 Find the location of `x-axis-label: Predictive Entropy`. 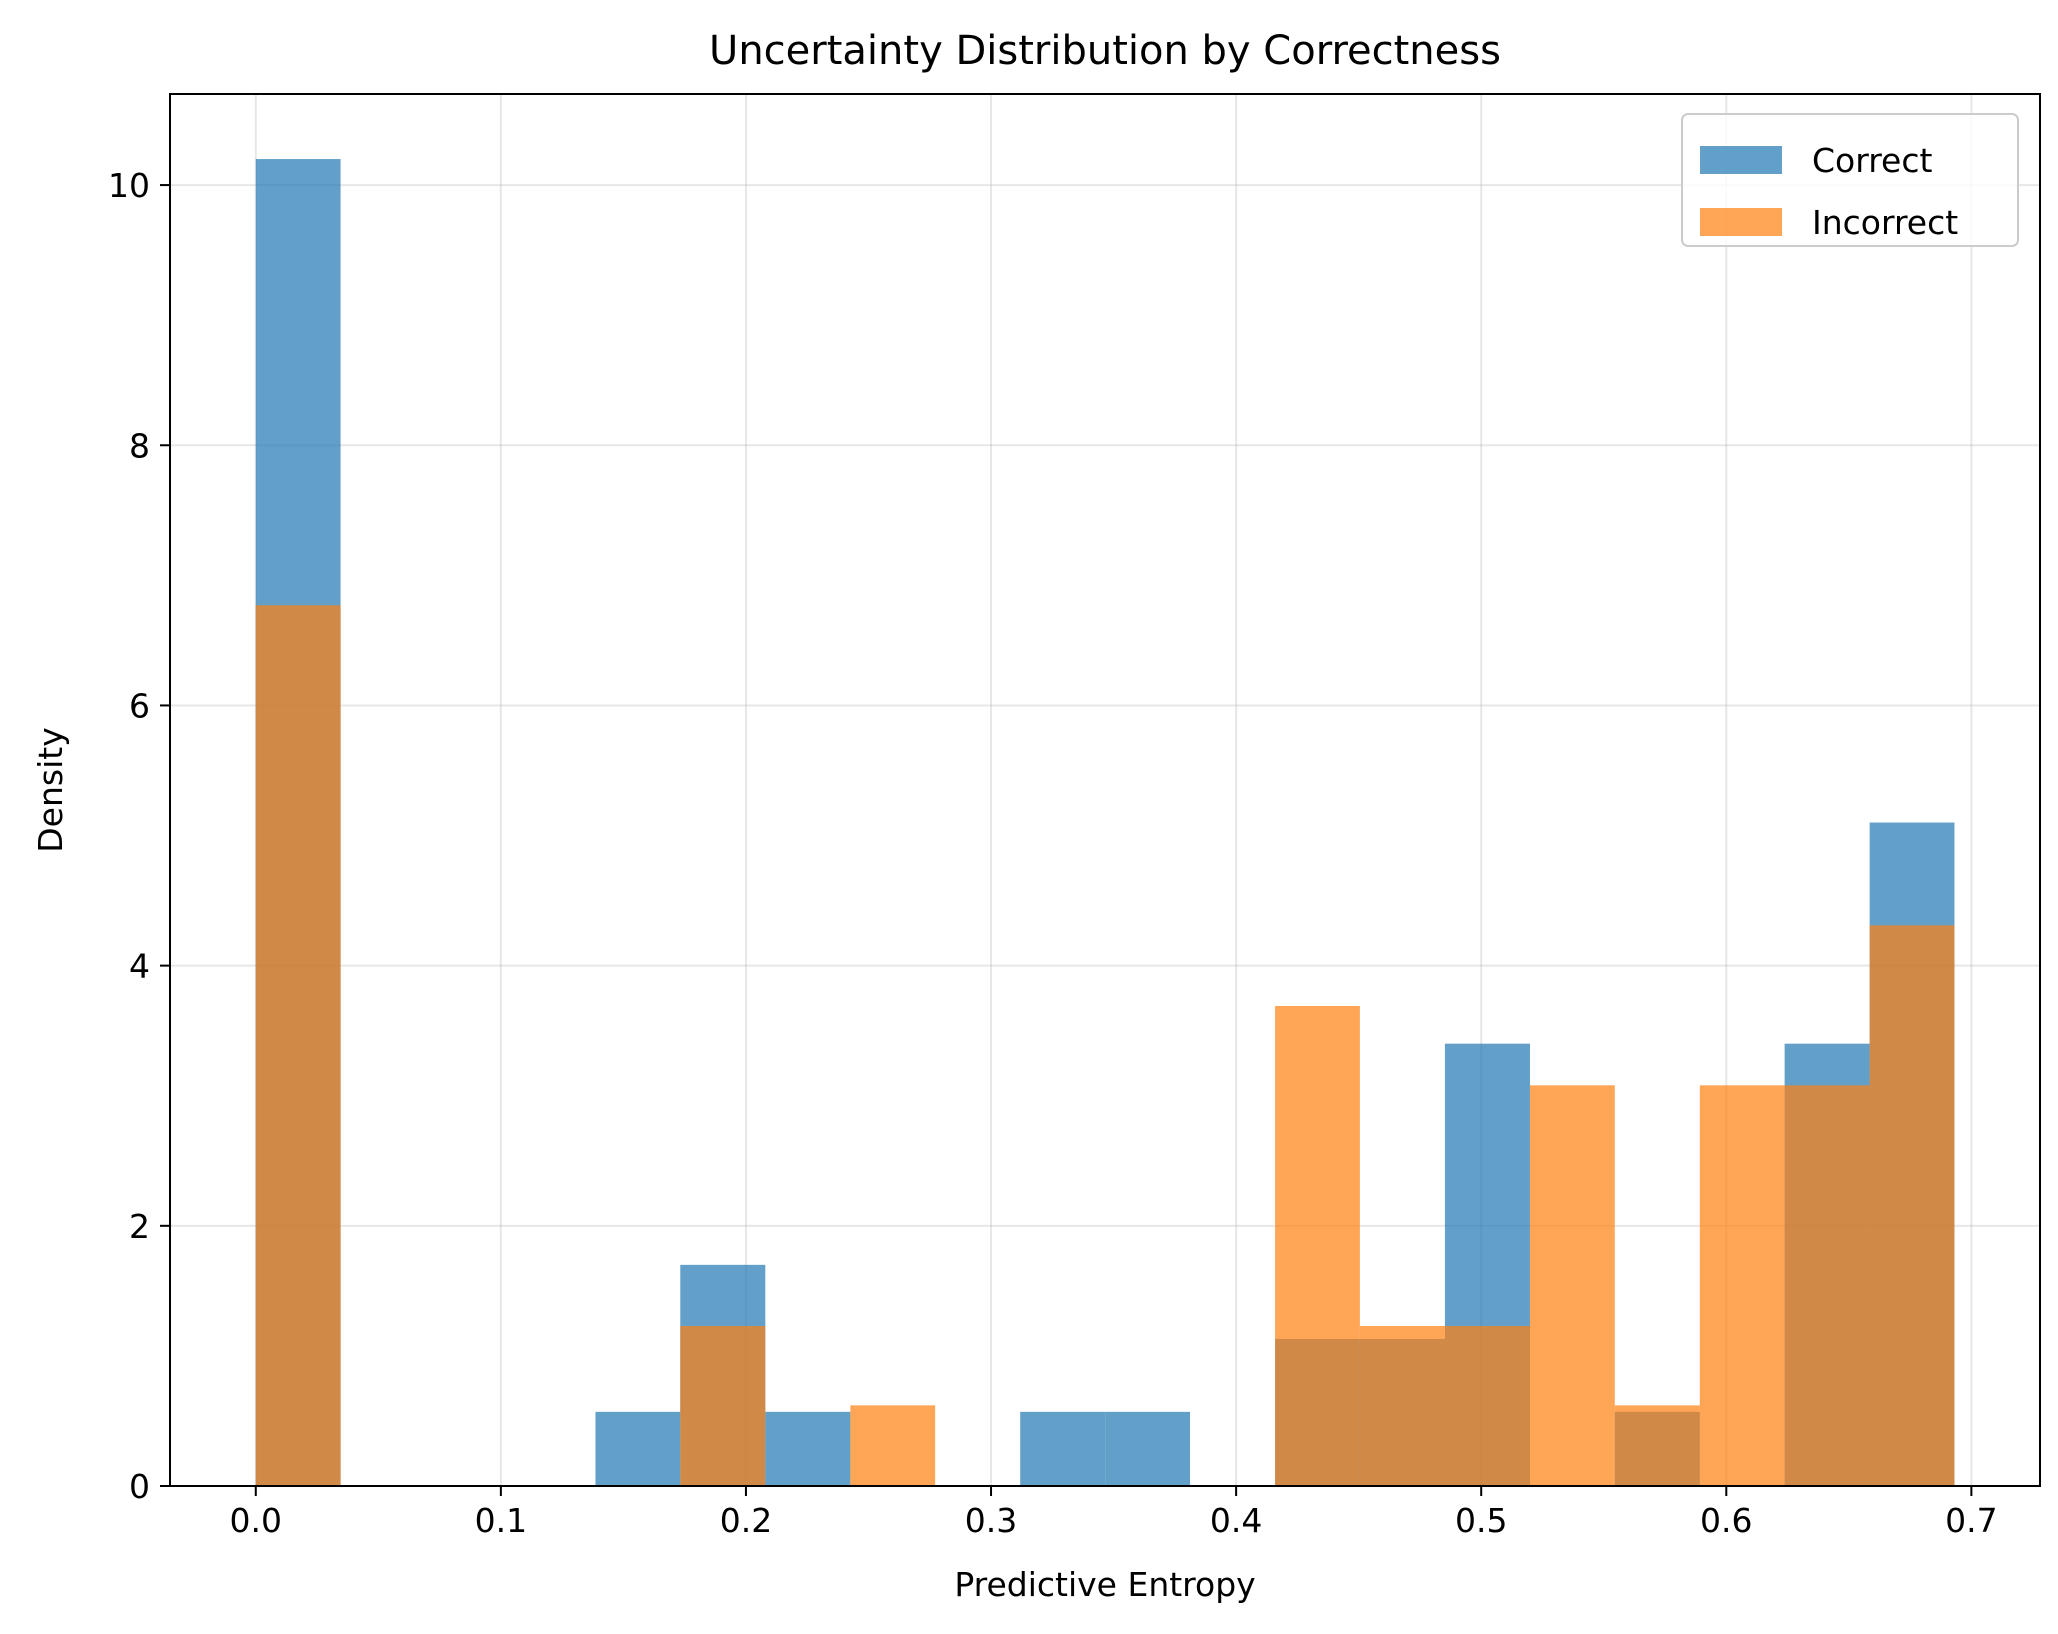

x-axis-label: Predictive Entropy is located at coordinates (1104, 1584).